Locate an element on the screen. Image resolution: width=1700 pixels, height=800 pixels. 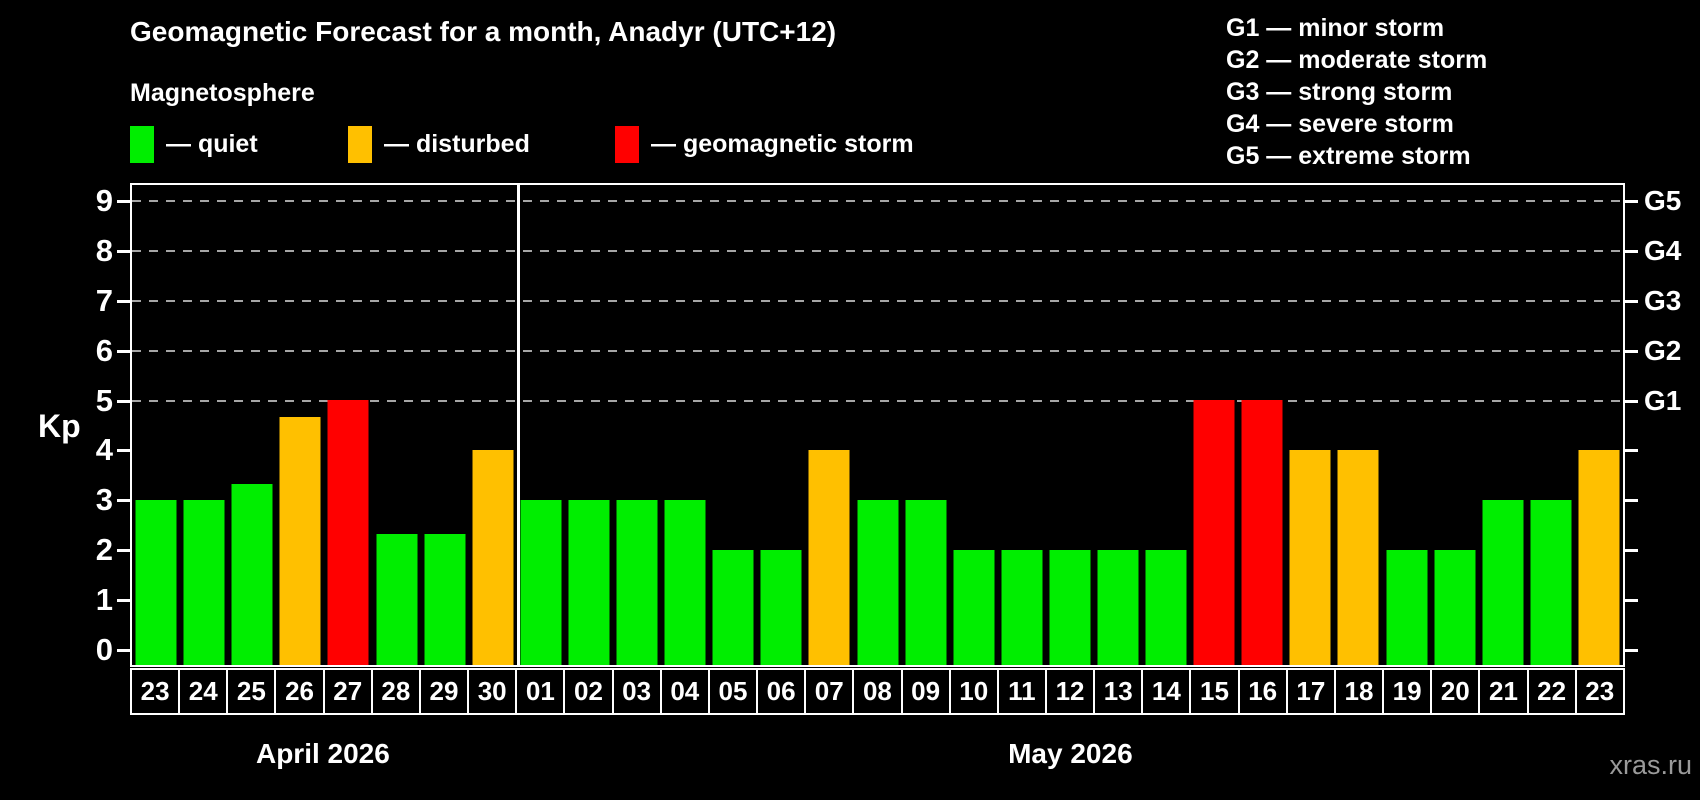
y-axis-label-3: 3 is located at coordinates (104, 500).